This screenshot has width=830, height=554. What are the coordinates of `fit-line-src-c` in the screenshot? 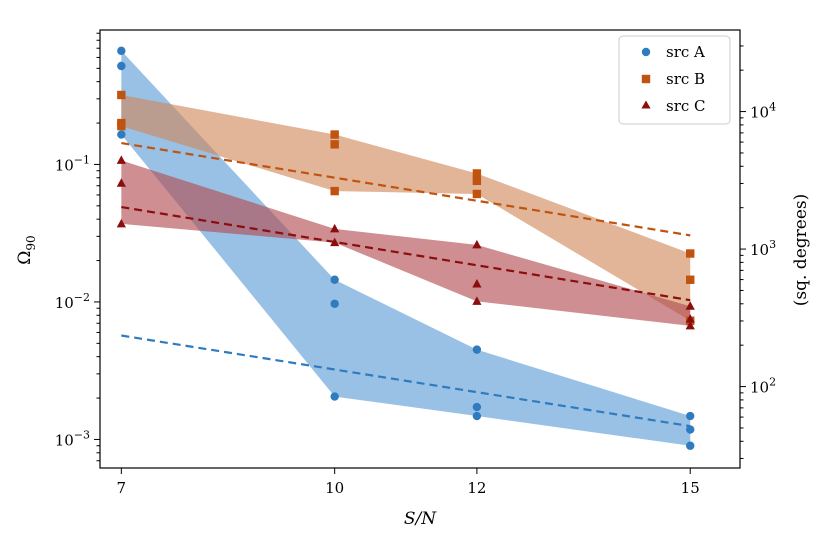 It's located at (406, 253).